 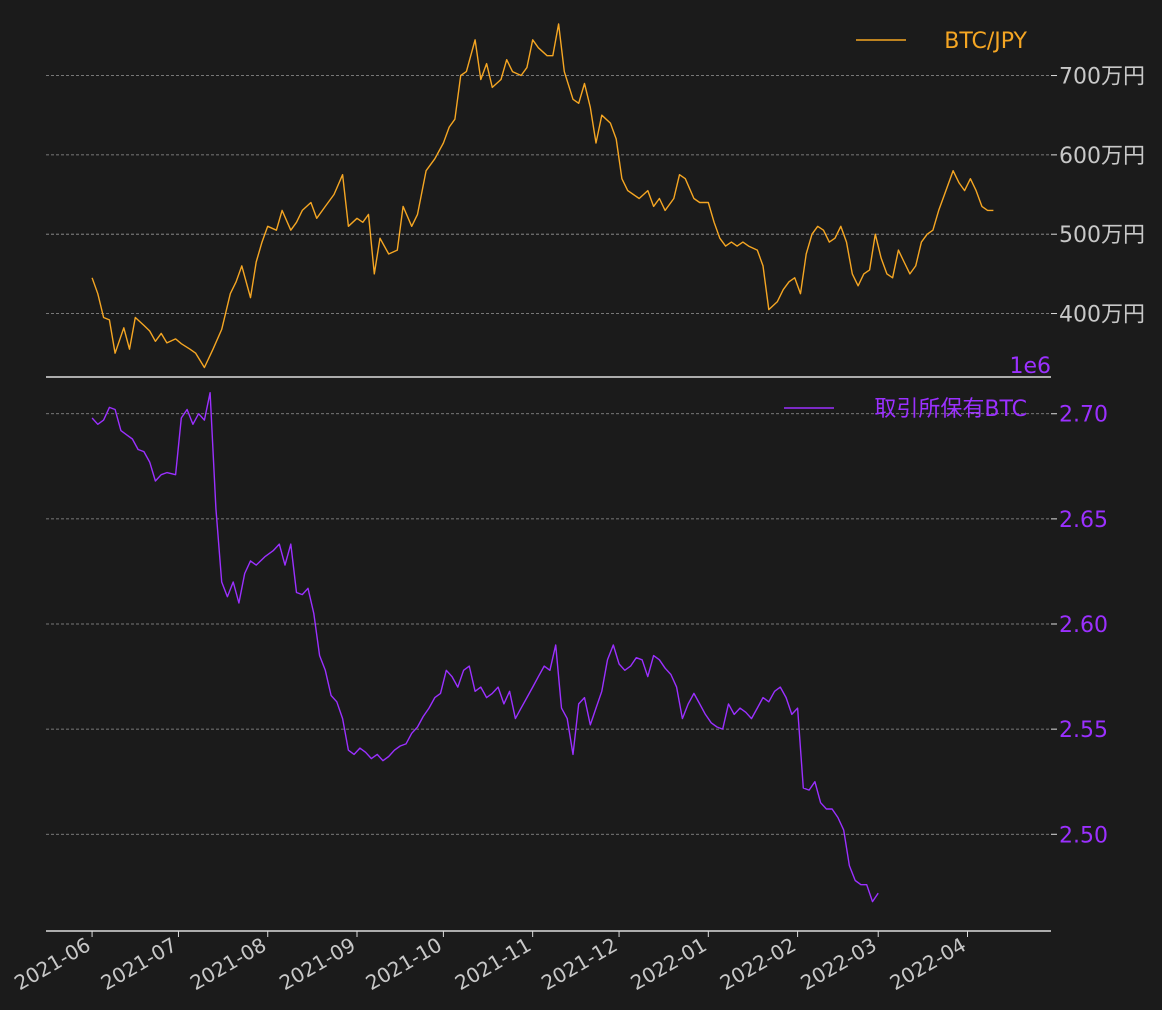 I want to click on holdings-y-tick-labels: 2.50 2.55 2.60 2.65 2.70, so click(x=1079, y=625).